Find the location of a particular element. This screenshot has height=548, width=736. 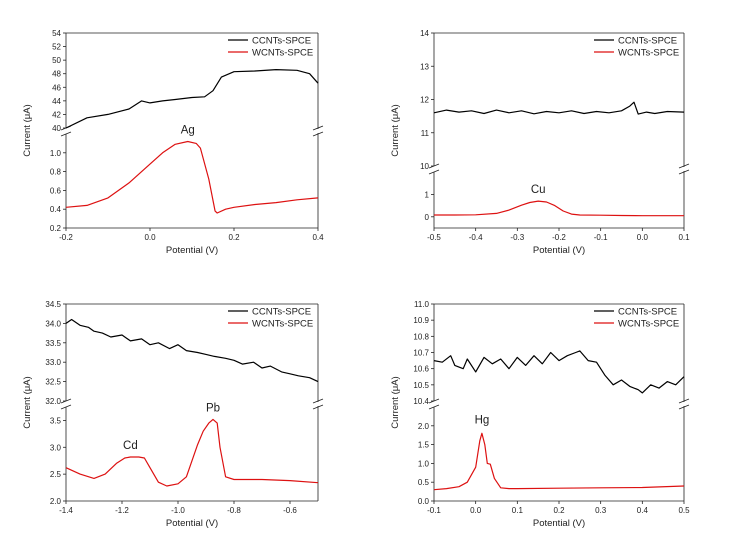

y-tick-label: 44 is located at coordinates (56, 101).